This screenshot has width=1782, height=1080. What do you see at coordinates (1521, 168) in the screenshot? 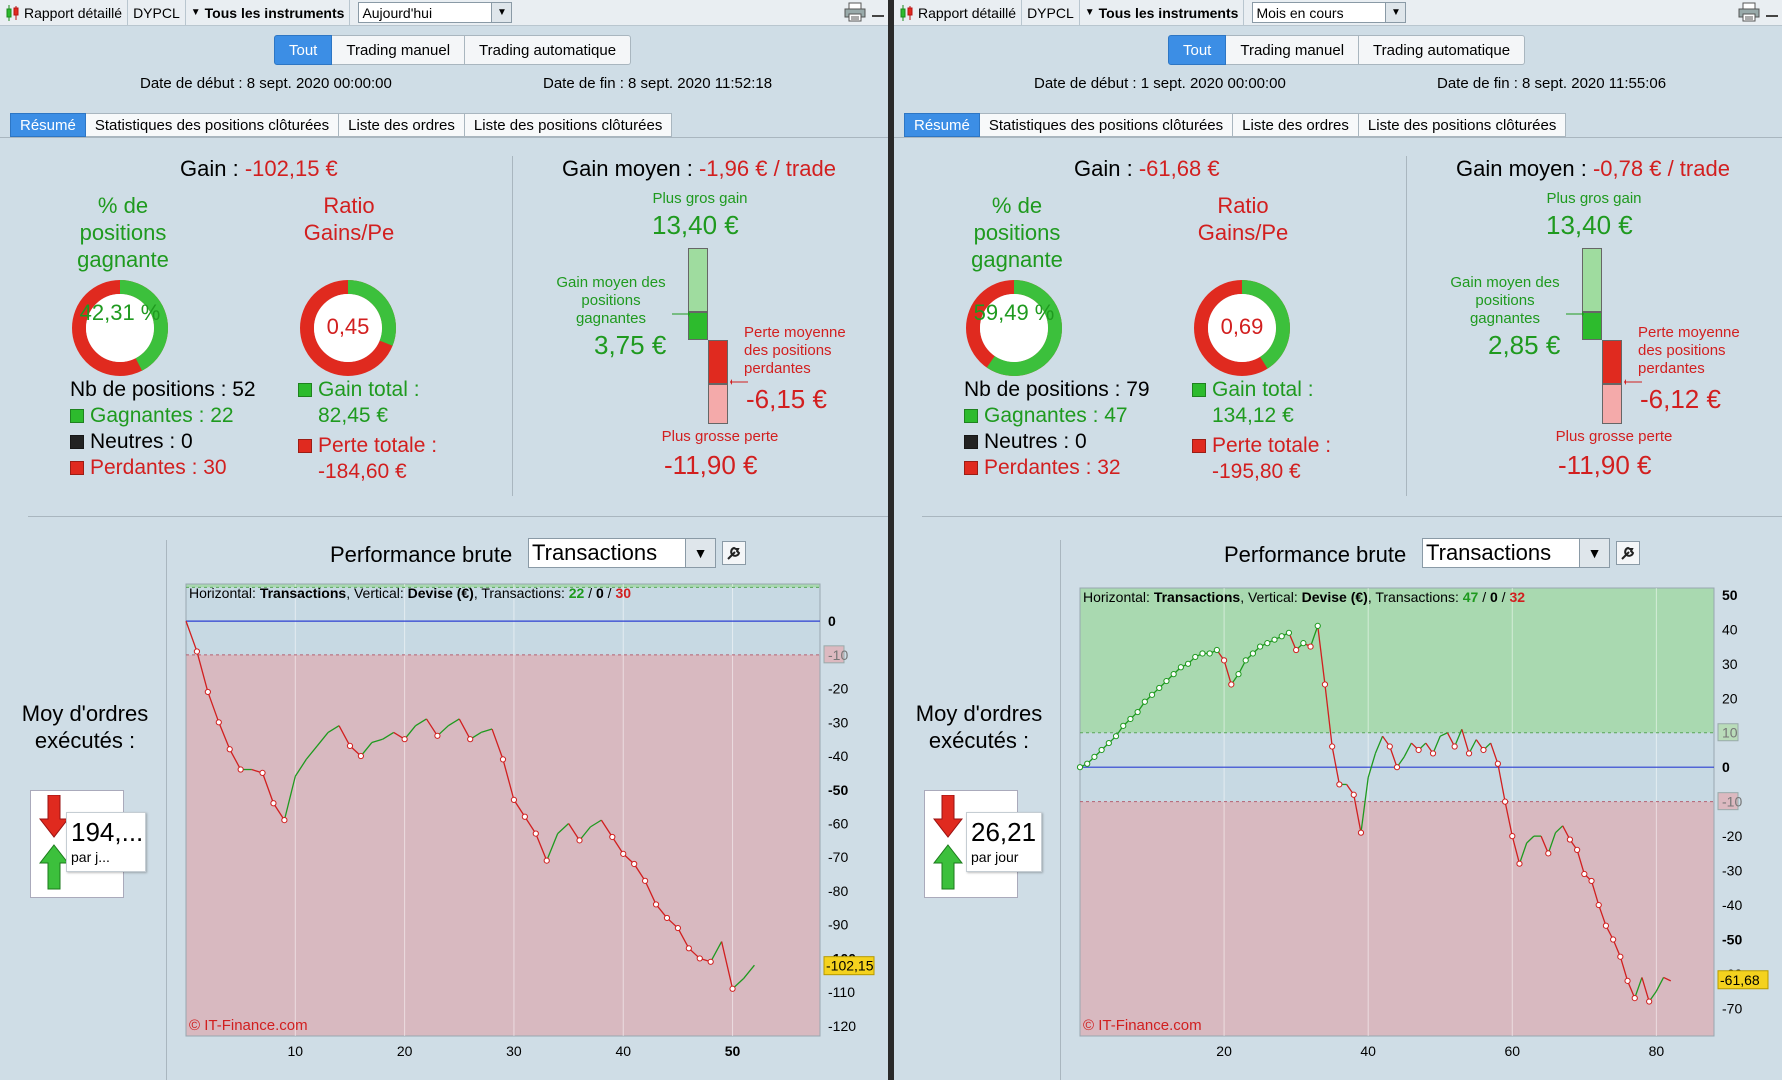
I see `avg-gain-label: Gain moyen :` at bounding box center [1521, 168].